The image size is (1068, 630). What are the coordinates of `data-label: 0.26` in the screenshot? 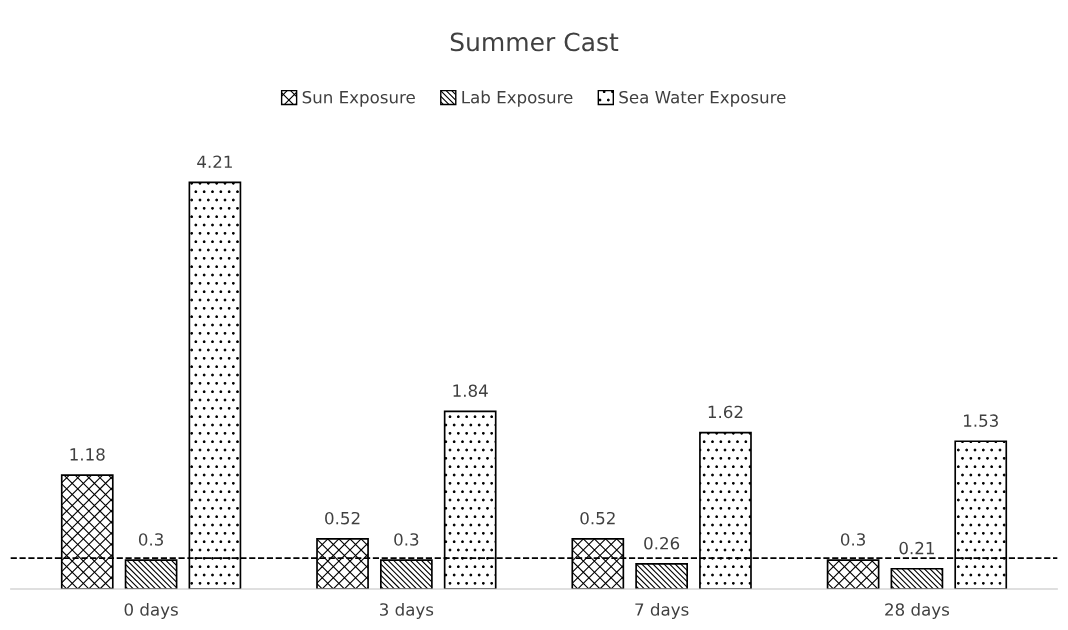 It's located at (662, 543).